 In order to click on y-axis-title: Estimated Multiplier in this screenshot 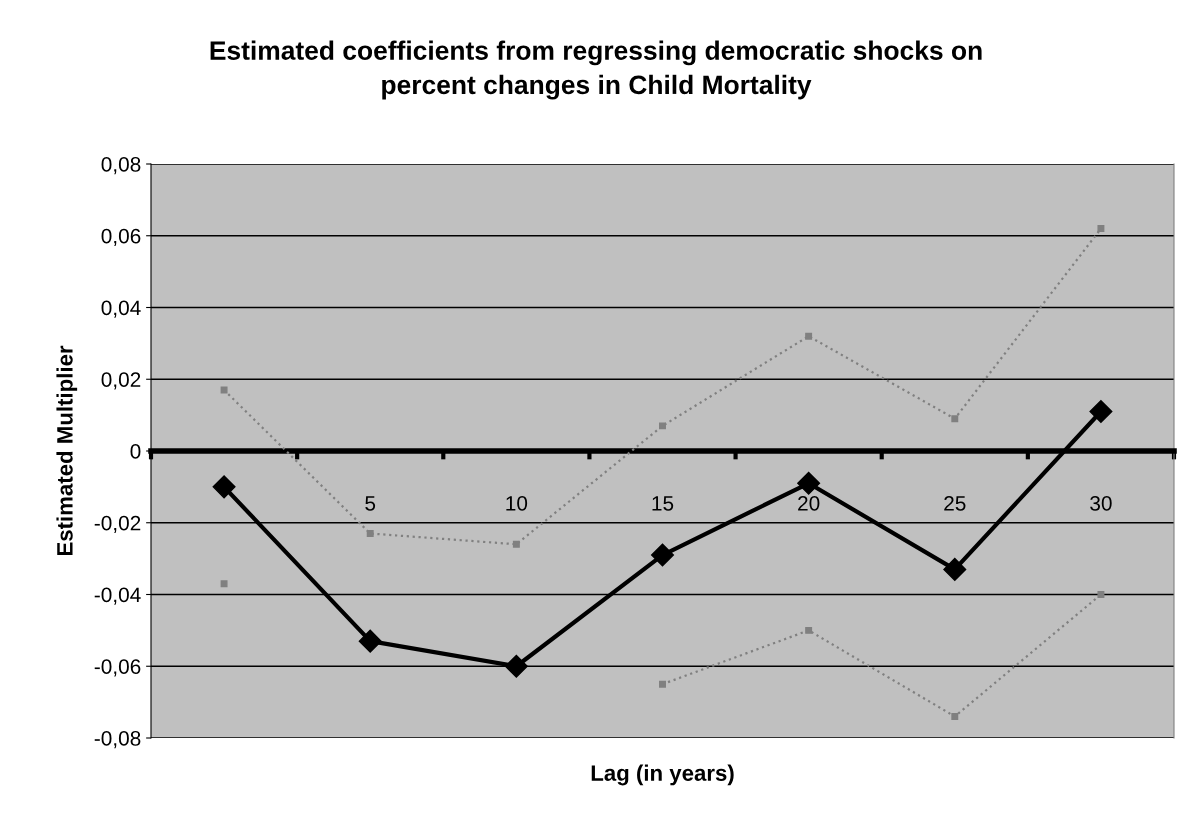, I will do `click(67, 450)`.